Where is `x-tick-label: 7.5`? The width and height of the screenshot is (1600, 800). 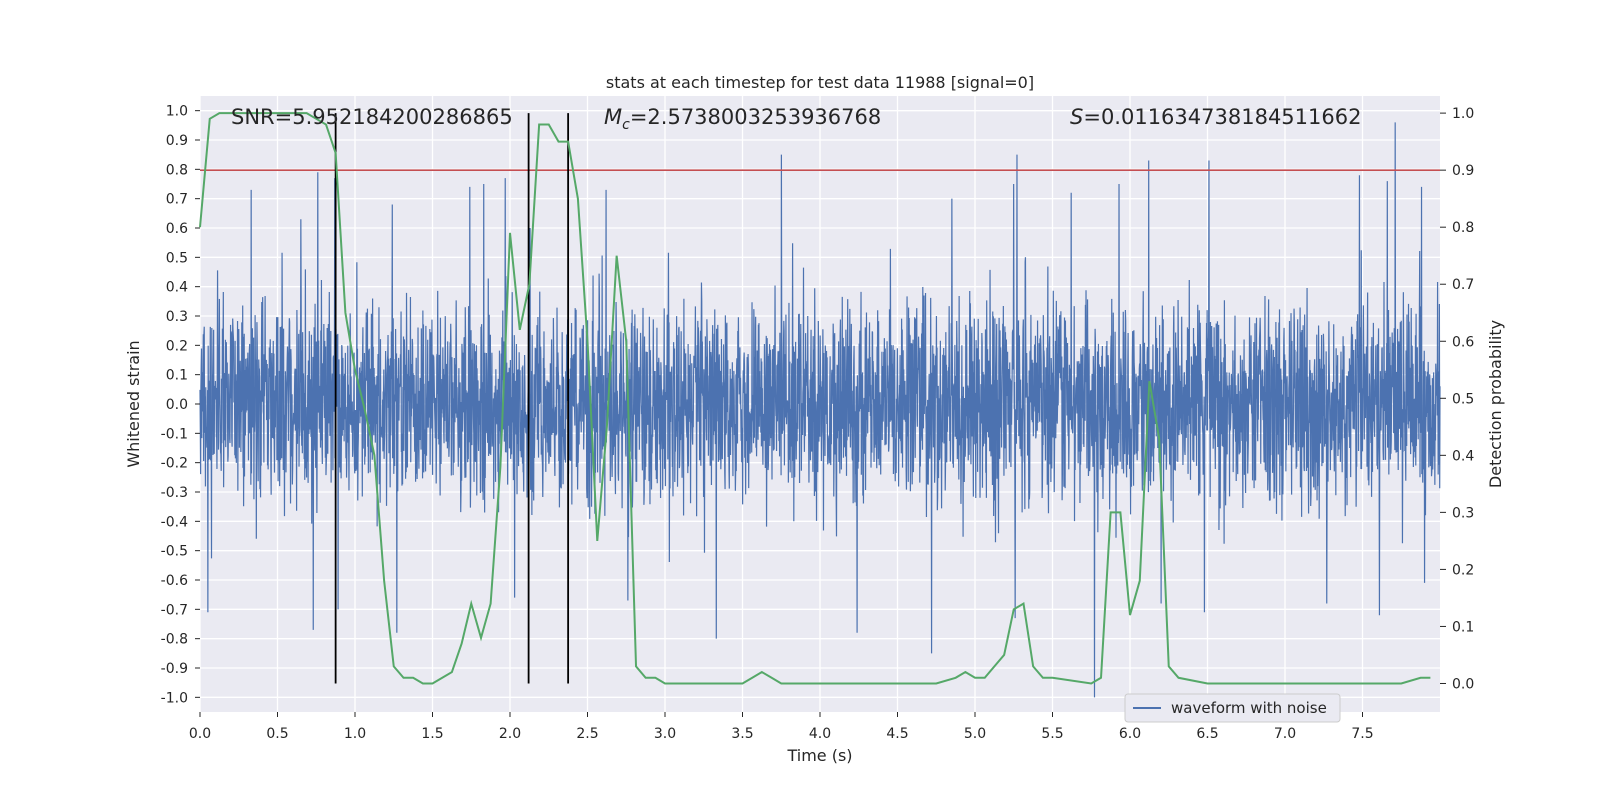
x-tick-label: 7.5 is located at coordinates (1362, 734).